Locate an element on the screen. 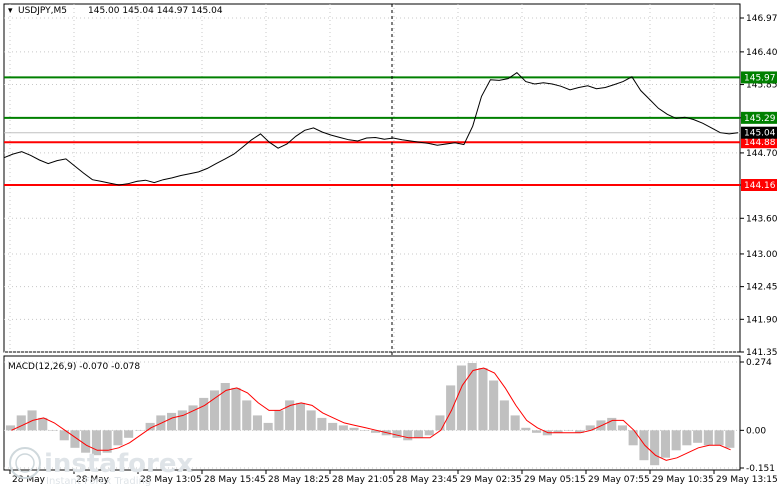 Image resolution: width=781 pixels, height=489 pixels. price-tick-label: 145.85 is located at coordinates (762, 86).